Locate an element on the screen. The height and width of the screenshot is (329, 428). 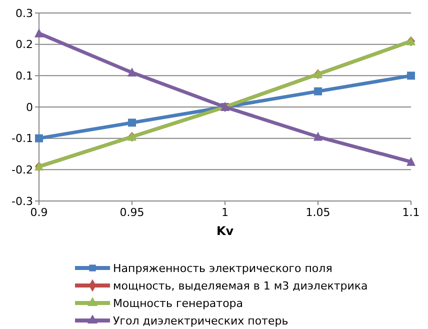
x-tick-label: 1.1 is located at coordinates (411, 212).